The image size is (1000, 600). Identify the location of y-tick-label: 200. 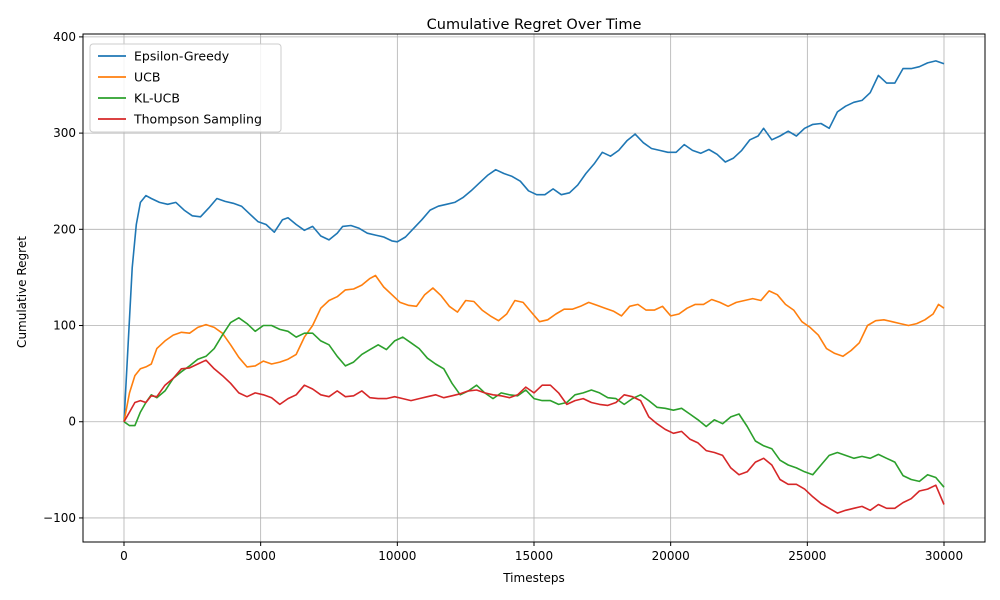
(64, 229).